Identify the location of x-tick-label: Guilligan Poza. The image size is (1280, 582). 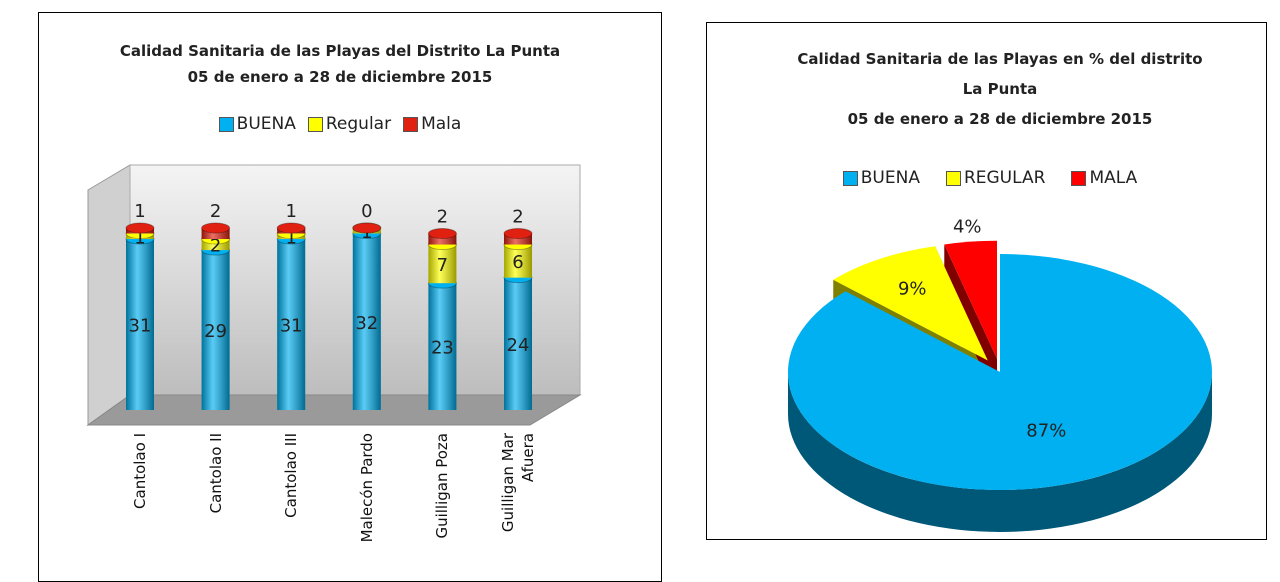
(442, 488).